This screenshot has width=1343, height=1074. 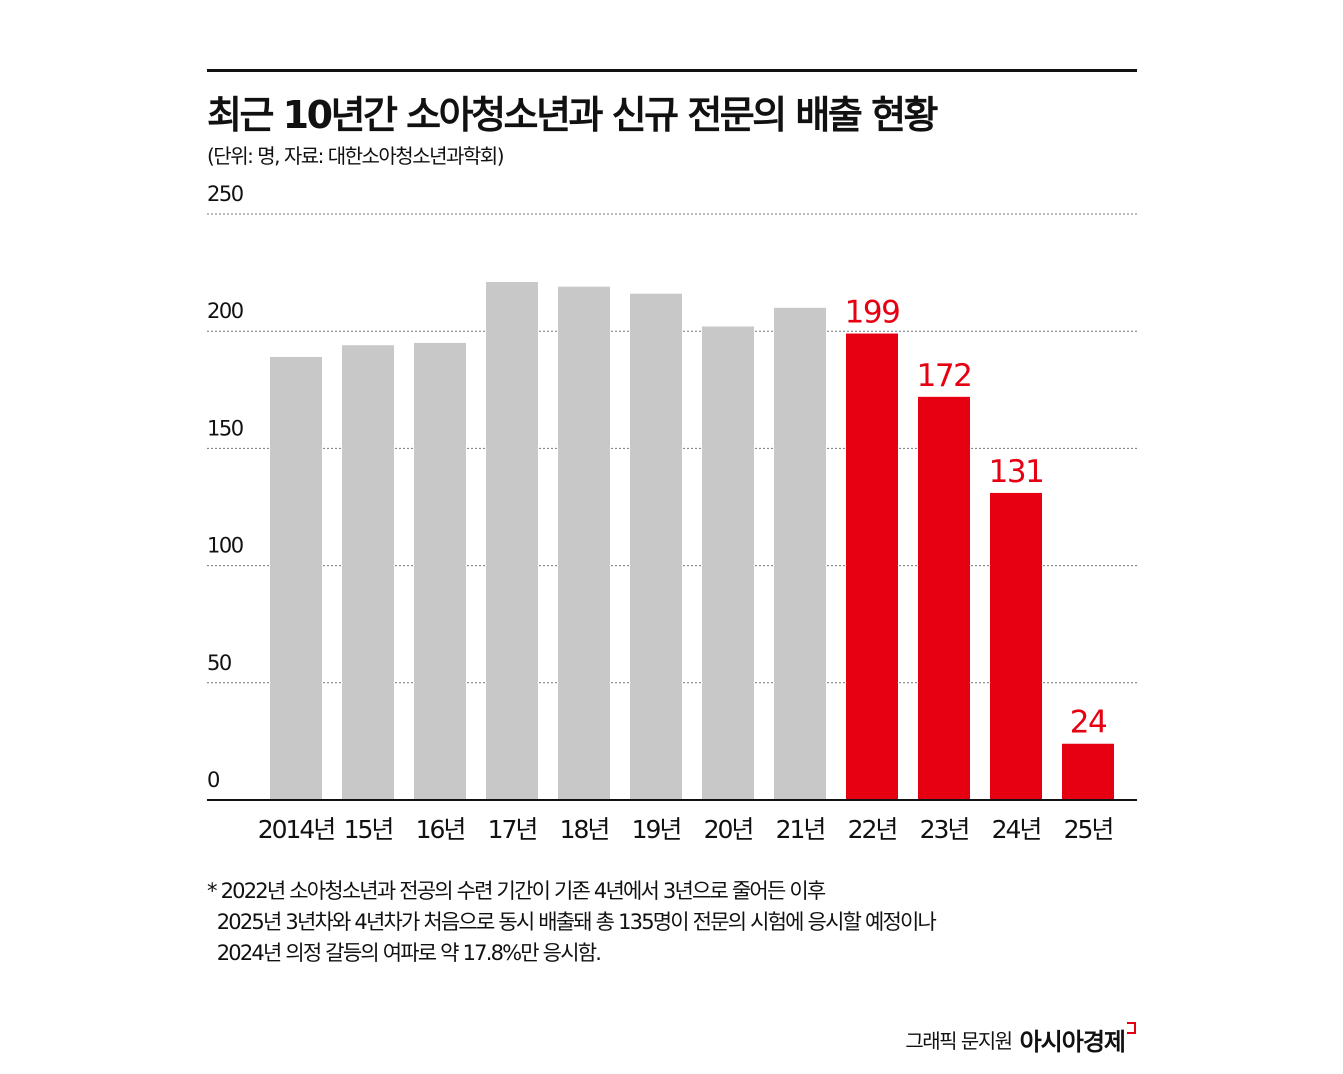 I want to click on y-tick-label: 50, so click(x=219, y=663).